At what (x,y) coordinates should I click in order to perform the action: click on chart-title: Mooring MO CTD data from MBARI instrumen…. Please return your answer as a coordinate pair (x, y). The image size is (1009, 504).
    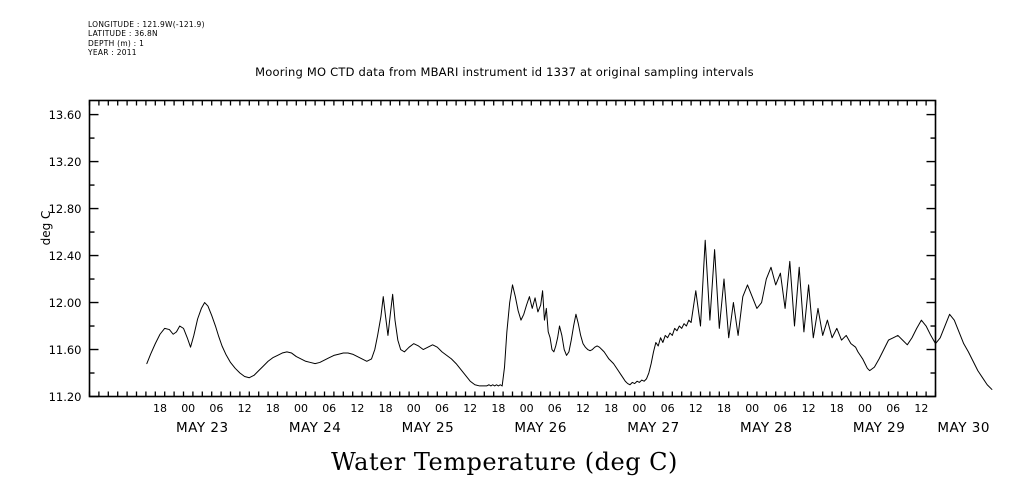
    Looking at the image, I should click on (504, 72).